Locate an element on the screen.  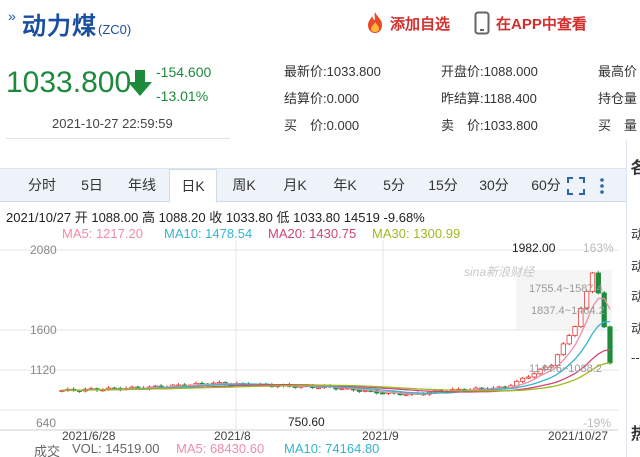
ma30-label: MA30: 1300.99 is located at coordinates (416, 233).